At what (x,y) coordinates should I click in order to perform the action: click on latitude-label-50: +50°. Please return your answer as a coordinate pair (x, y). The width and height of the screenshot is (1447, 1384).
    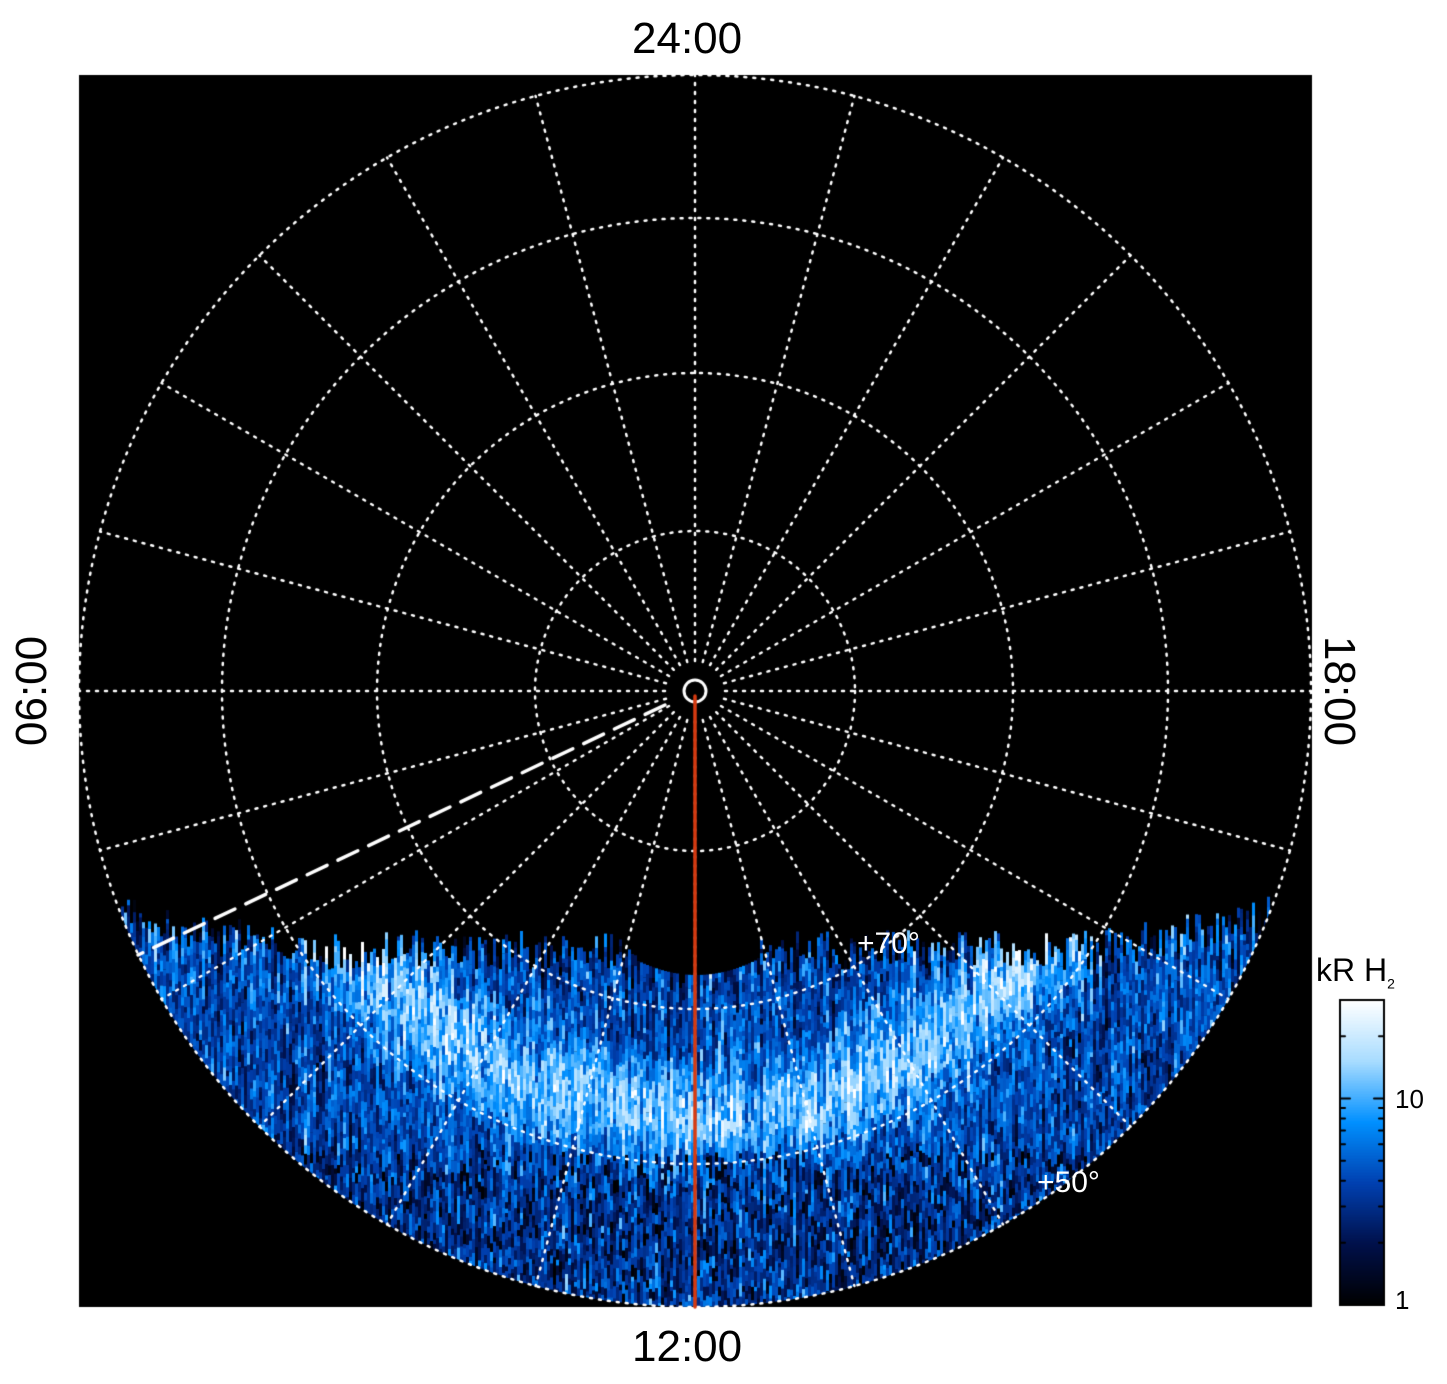
    Looking at the image, I should click on (1068, 1182).